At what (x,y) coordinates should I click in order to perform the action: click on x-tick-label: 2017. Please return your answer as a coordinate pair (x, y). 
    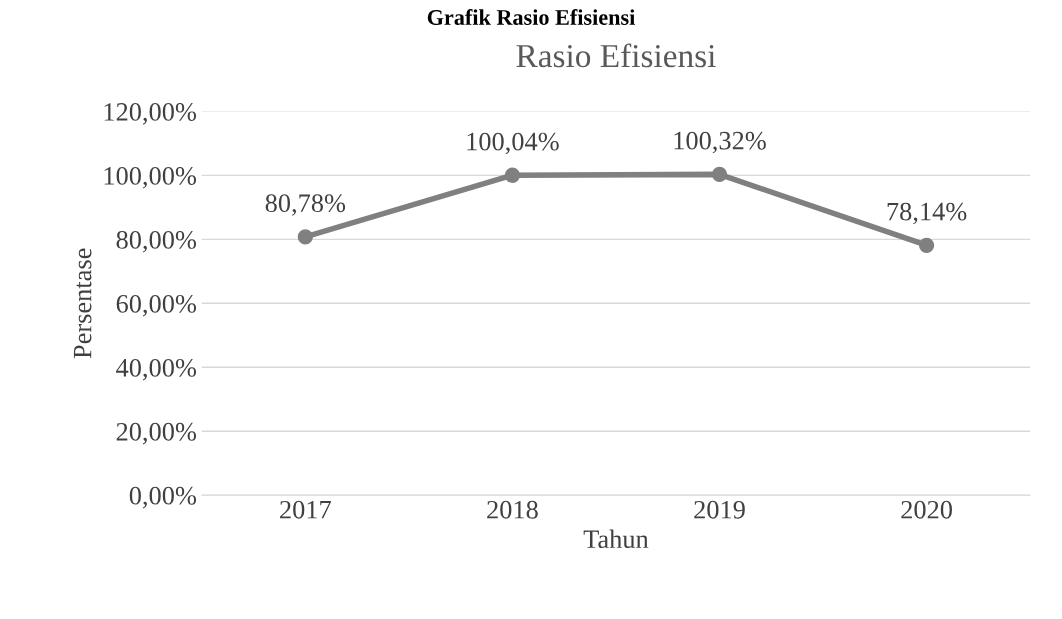
    Looking at the image, I should click on (305, 509).